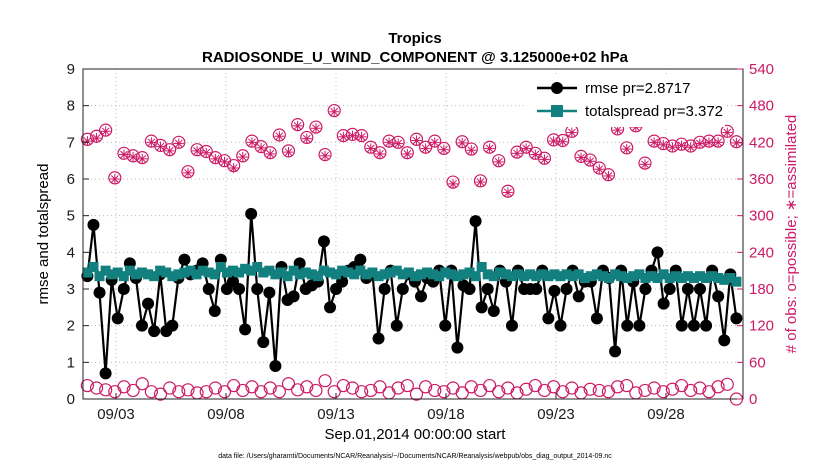 The image size is (830, 470). What do you see at coordinates (755, 234) in the screenshot?
I see `right-axis: 0 60 120 180 240 300 360 420 480 540` at bounding box center [755, 234].